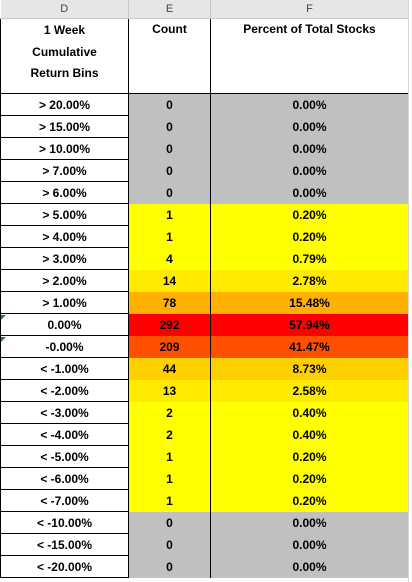 This screenshot has height=582, width=412. Describe the element at coordinates (64, 104) in the screenshot. I see `bin-cell: > 20.00%` at that location.